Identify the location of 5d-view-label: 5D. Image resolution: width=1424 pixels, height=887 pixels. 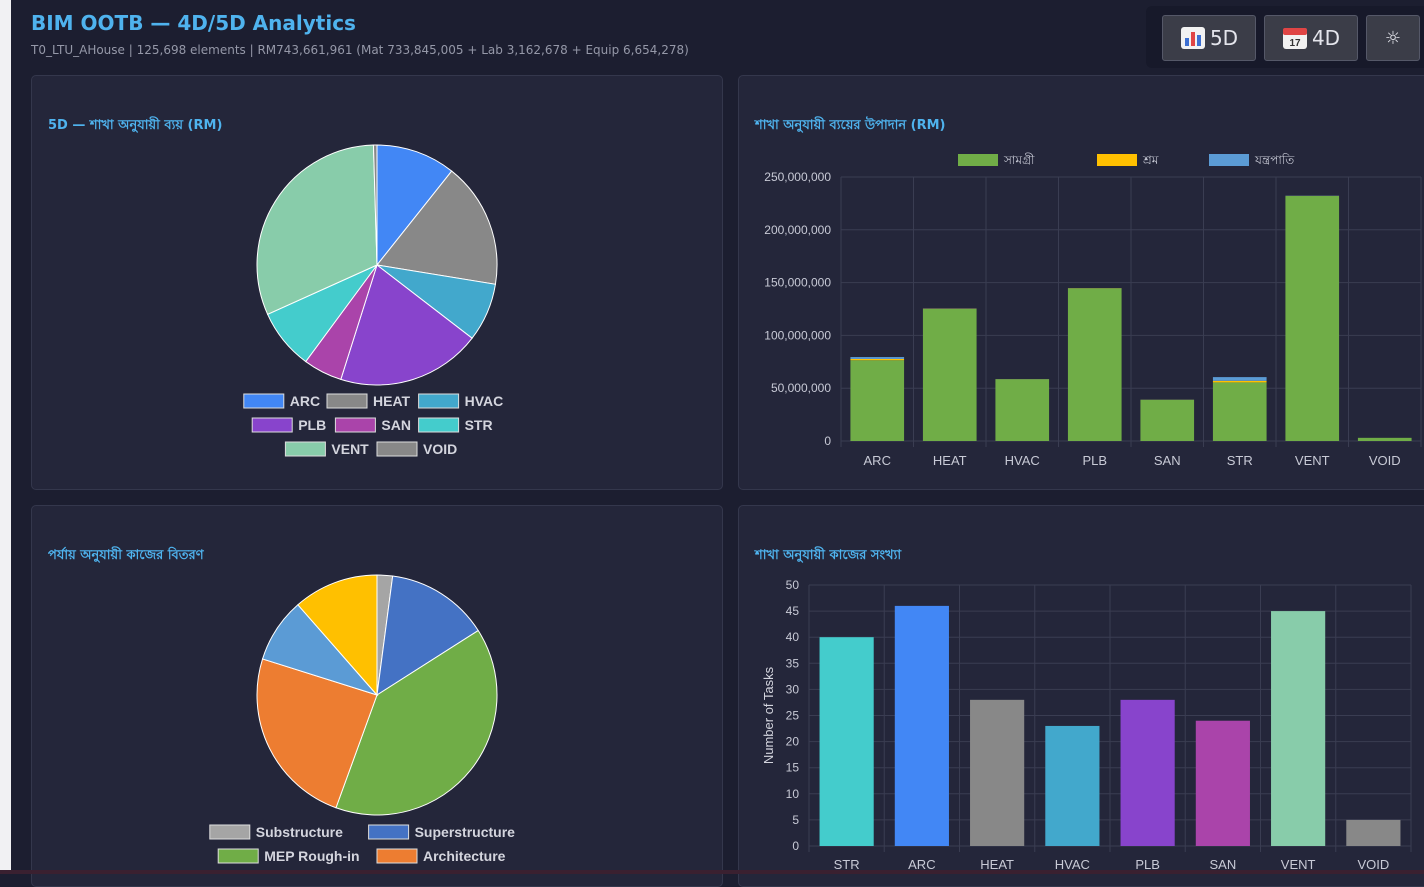
(1224, 38).